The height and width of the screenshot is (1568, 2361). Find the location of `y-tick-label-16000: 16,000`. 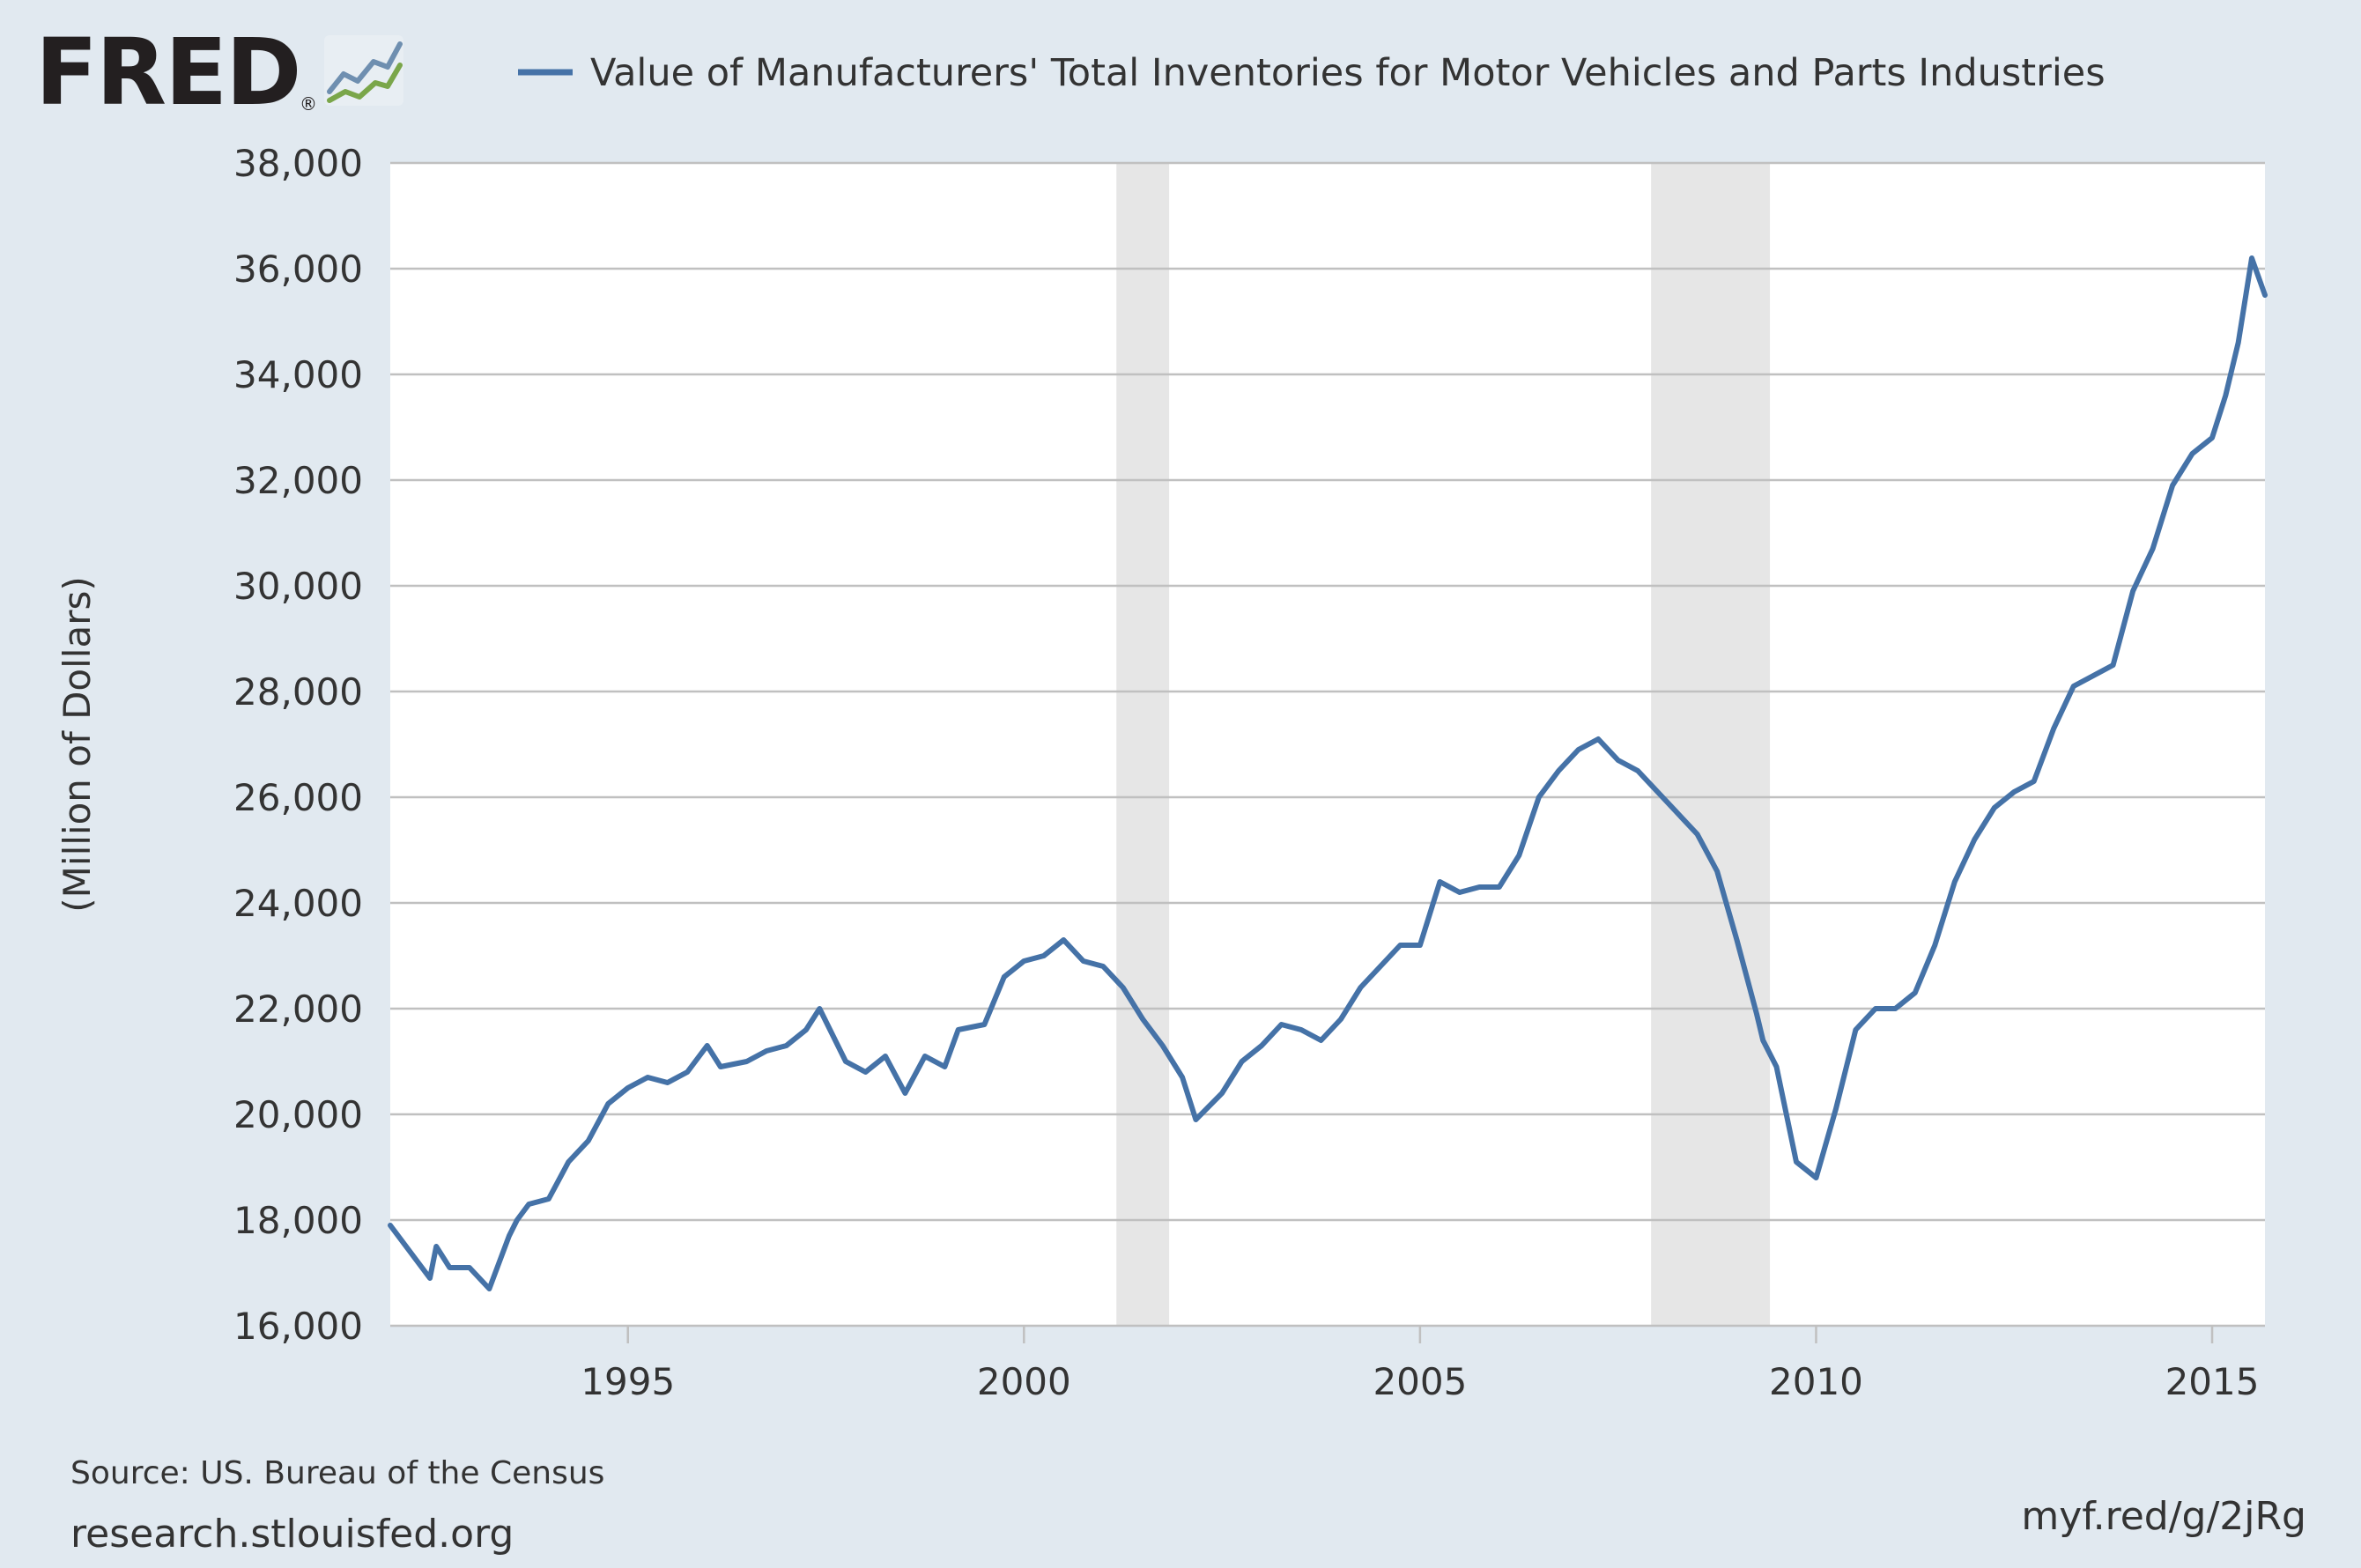

y-tick-label-16000: 16,000 is located at coordinates (298, 1326).